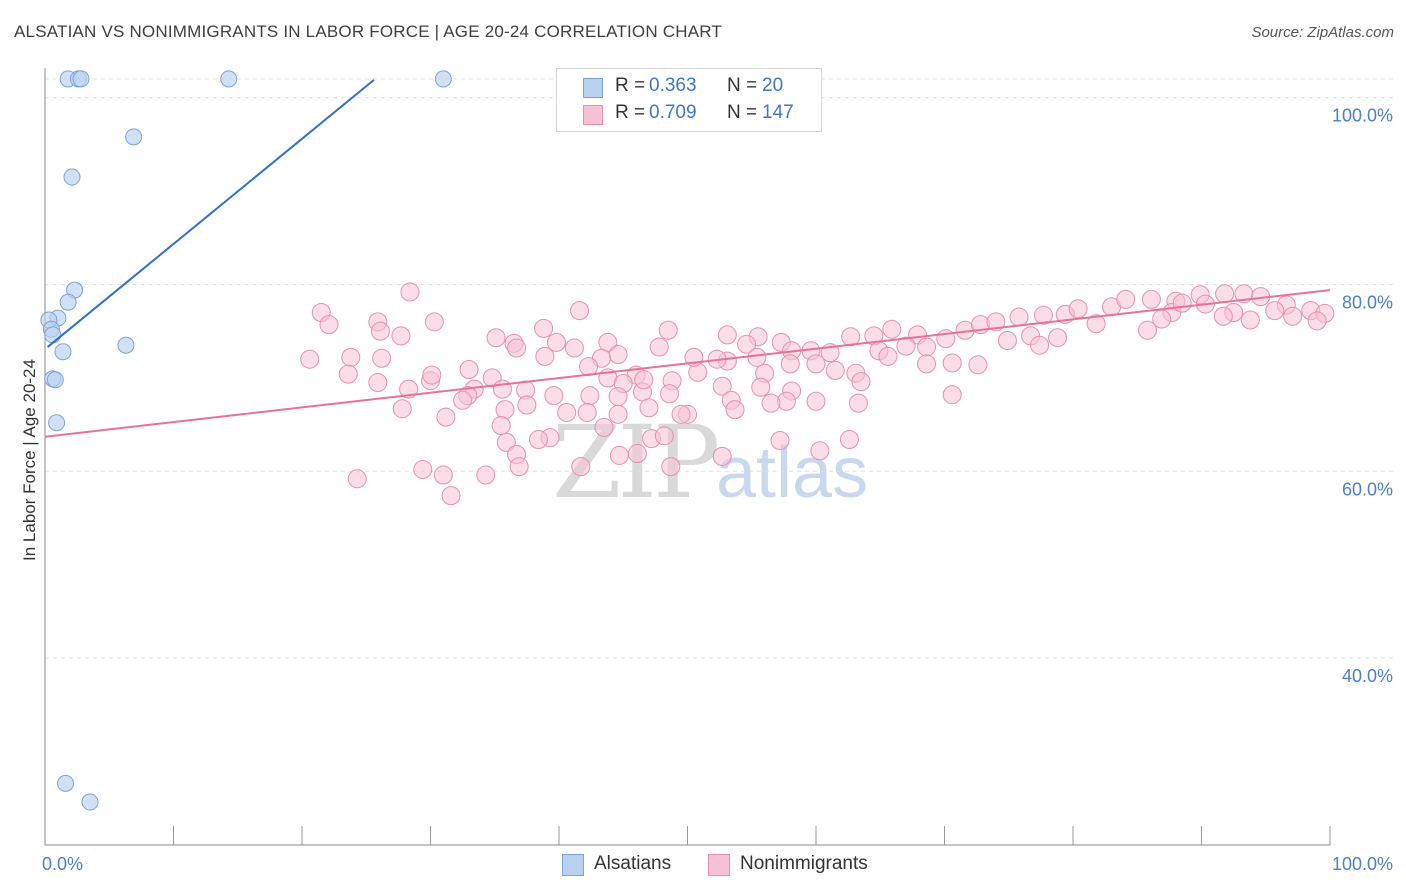  I want to click on bottom-swatch-blue, so click(573, 865).